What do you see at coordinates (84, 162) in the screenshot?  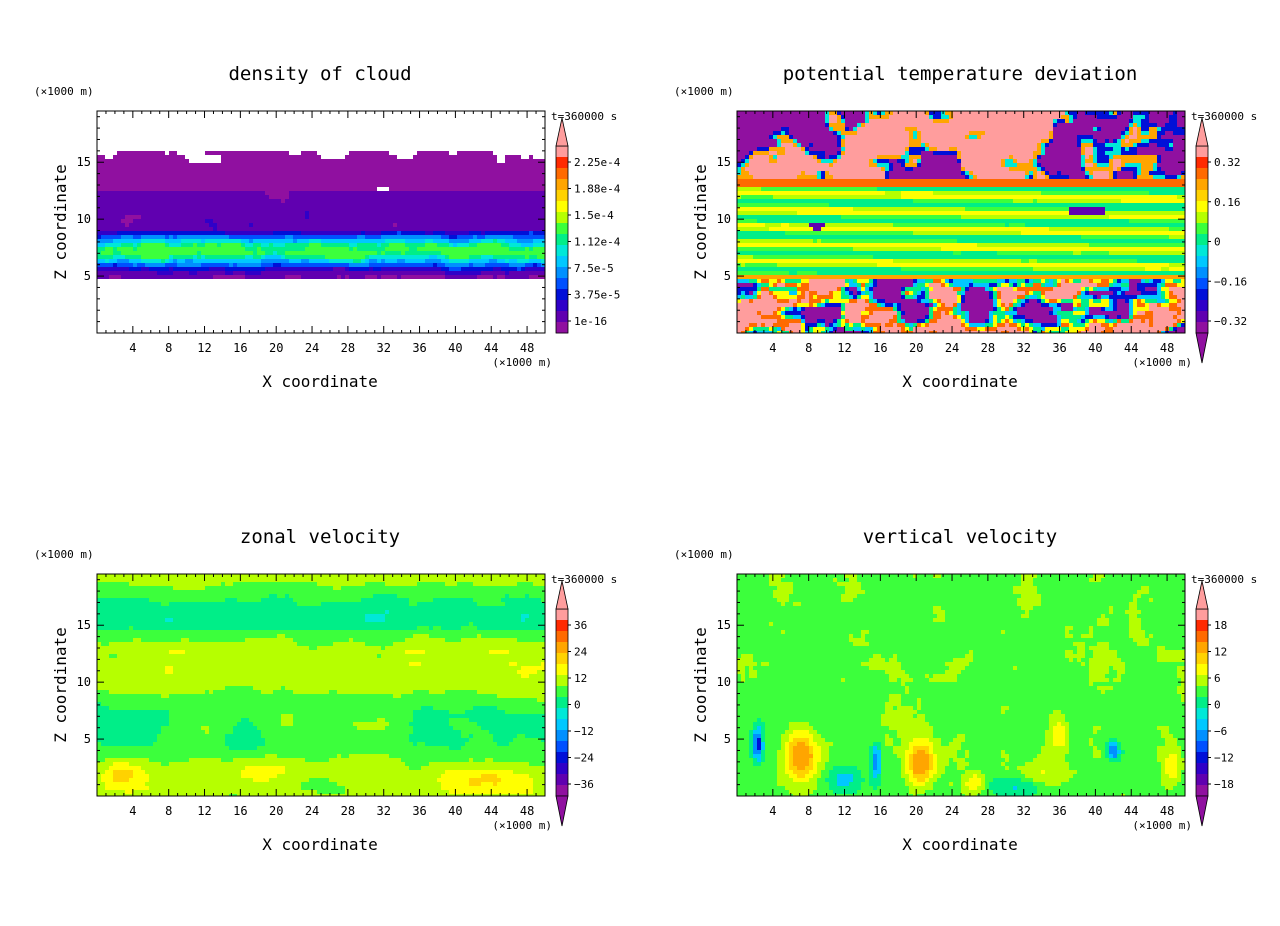 I see `y-tick-label: 15` at bounding box center [84, 162].